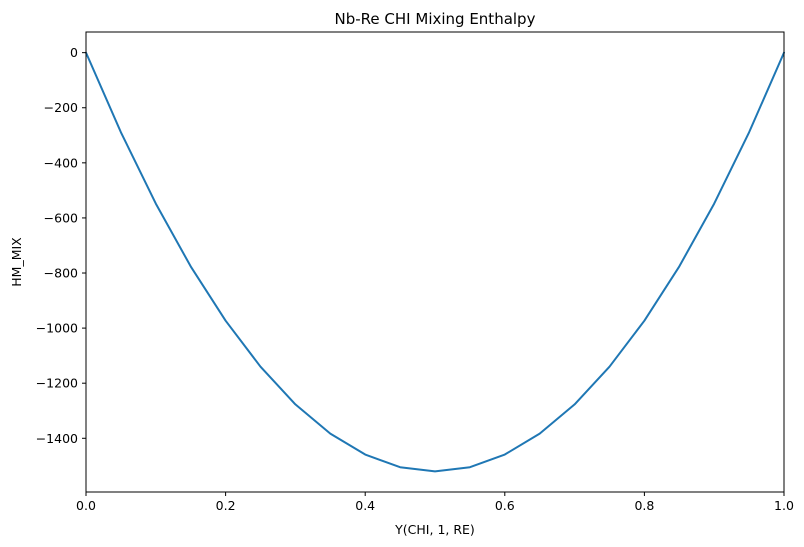 This screenshot has width=804, height=547. Describe the element at coordinates (505, 505) in the screenshot. I see `x-tick-label: 0.6` at that location.